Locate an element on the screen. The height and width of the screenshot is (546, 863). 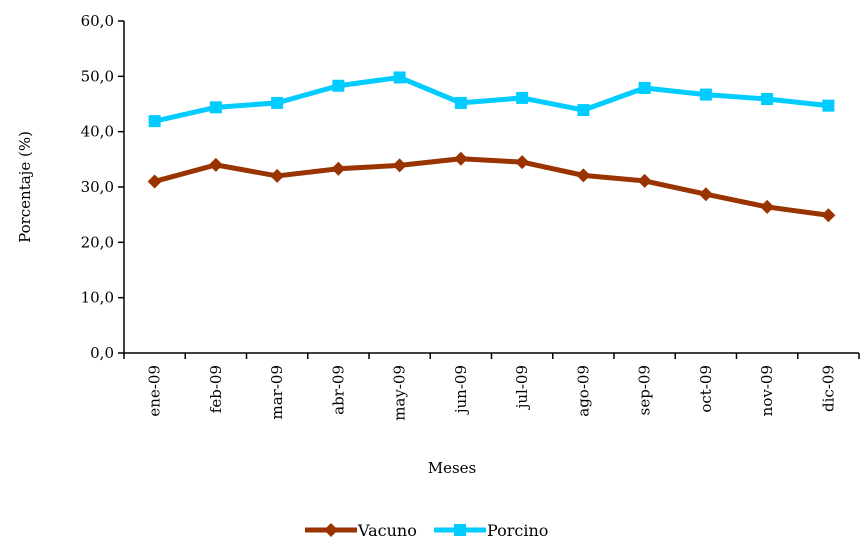
legend-label: Vacuno is located at coordinates (387, 530).